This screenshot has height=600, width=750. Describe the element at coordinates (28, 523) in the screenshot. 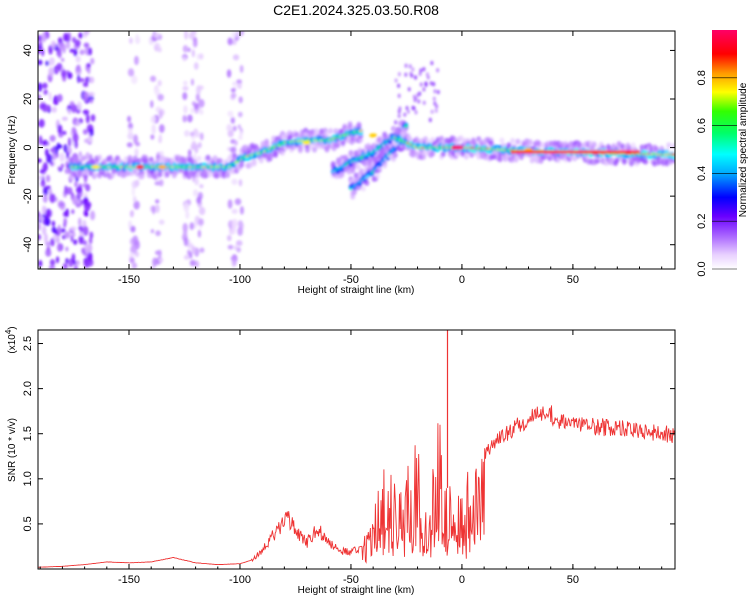

I see `snr-ytick-label-0: 0.5` at that location.